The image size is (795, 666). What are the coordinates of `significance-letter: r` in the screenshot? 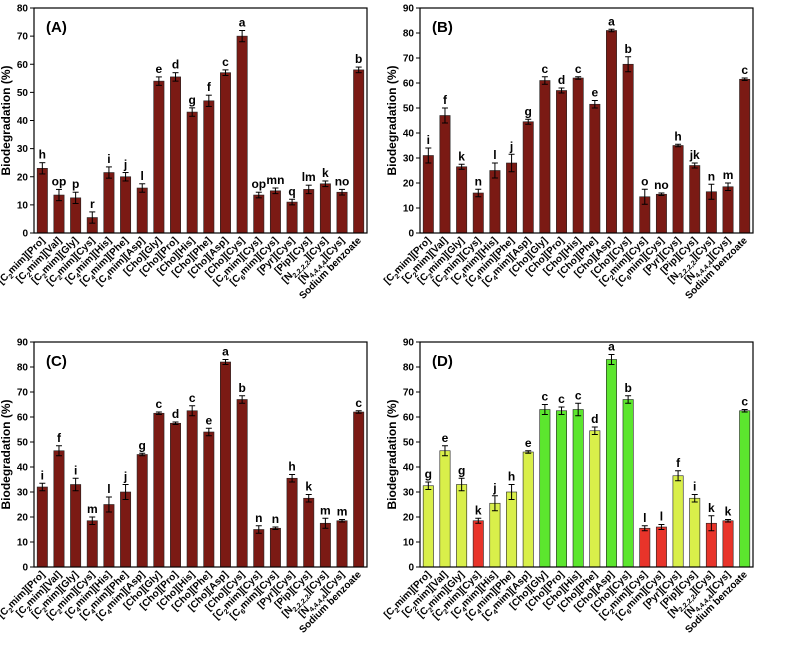 It's located at (92, 204).